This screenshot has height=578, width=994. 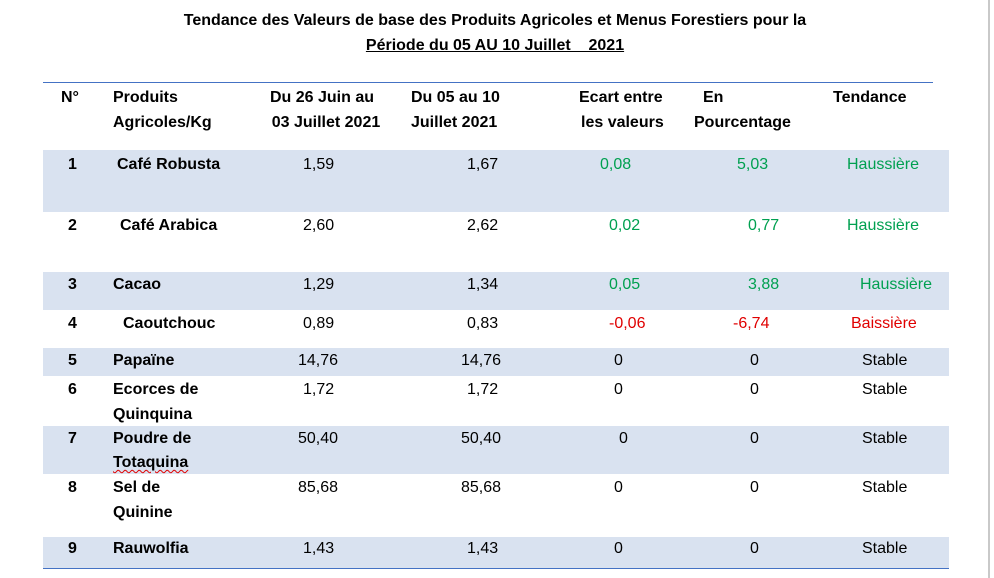 I want to click on row-1-product: Café Robusta, so click(x=169, y=164).